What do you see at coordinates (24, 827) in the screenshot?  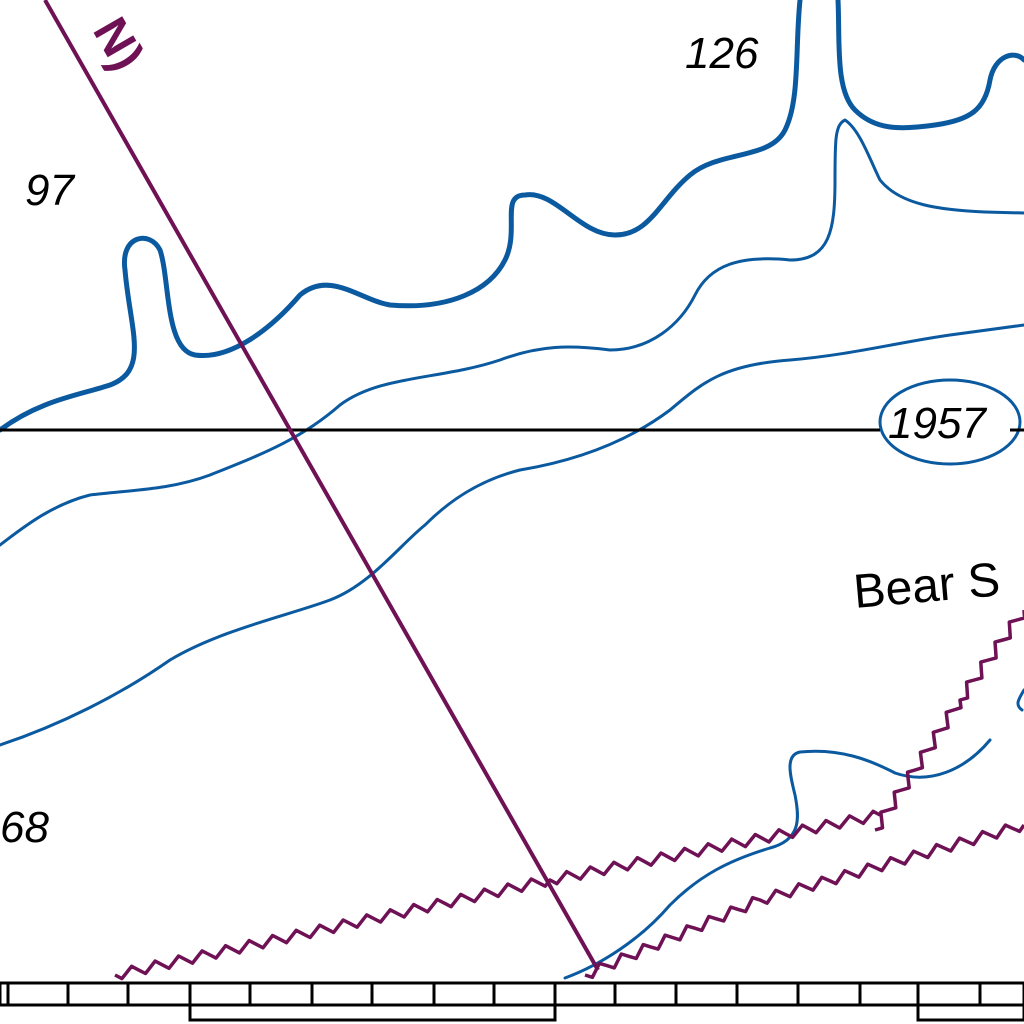 I see `depth-label: 68` at bounding box center [24, 827].